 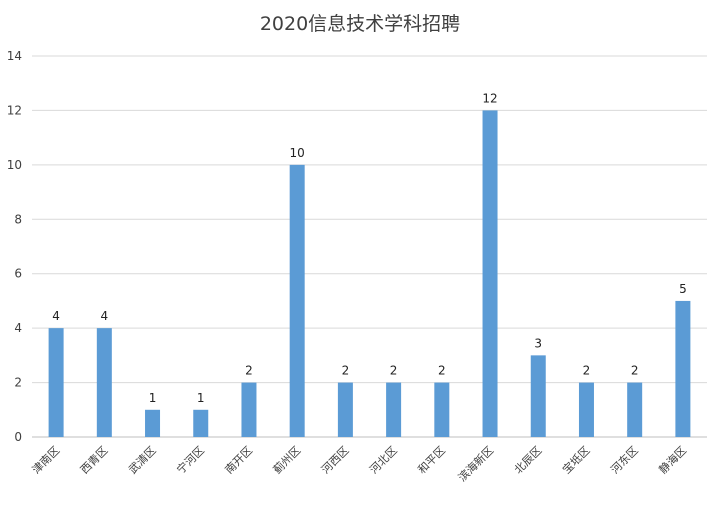 I want to click on y-tick-label: 10, so click(x=14, y=165).